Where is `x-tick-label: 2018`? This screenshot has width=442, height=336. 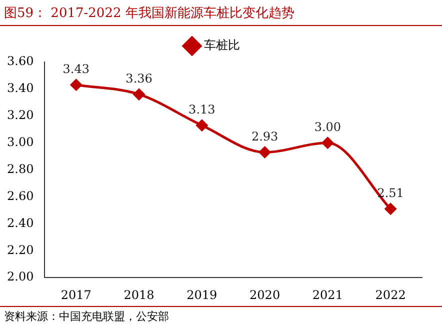 x-tick-label: 2018 is located at coordinates (139, 295).